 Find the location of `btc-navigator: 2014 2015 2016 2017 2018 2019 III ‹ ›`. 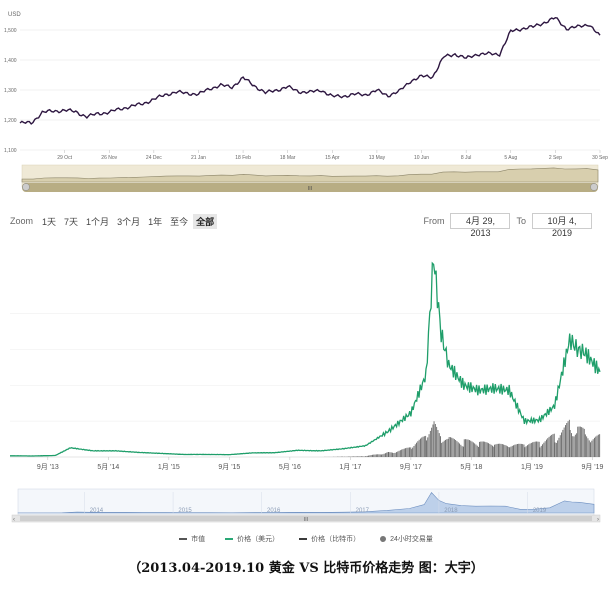

btc-navigator: 2014 2015 2016 2017 2018 2019 III ‹ › is located at coordinates (306, 505).